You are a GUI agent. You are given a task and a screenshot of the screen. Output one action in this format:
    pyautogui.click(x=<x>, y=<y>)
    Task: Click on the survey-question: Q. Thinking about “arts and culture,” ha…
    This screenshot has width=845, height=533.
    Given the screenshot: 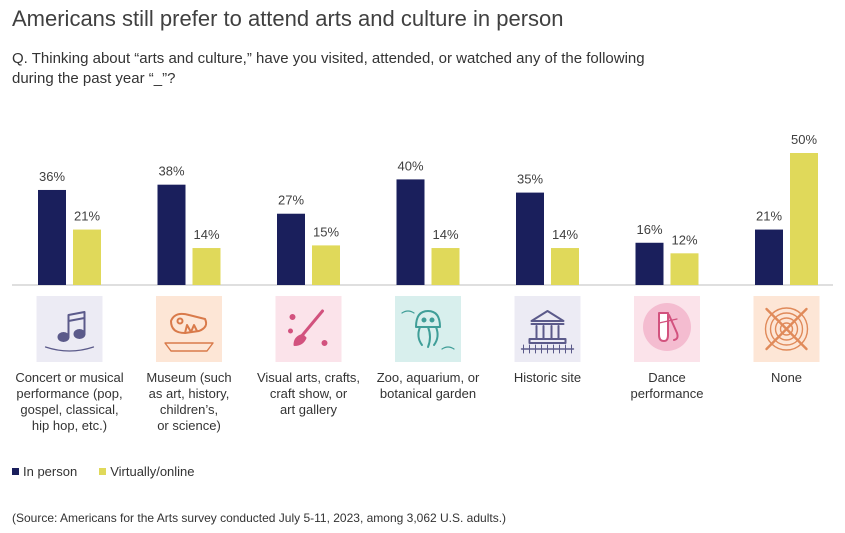 What is the action you would take?
    pyautogui.click(x=392, y=69)
    